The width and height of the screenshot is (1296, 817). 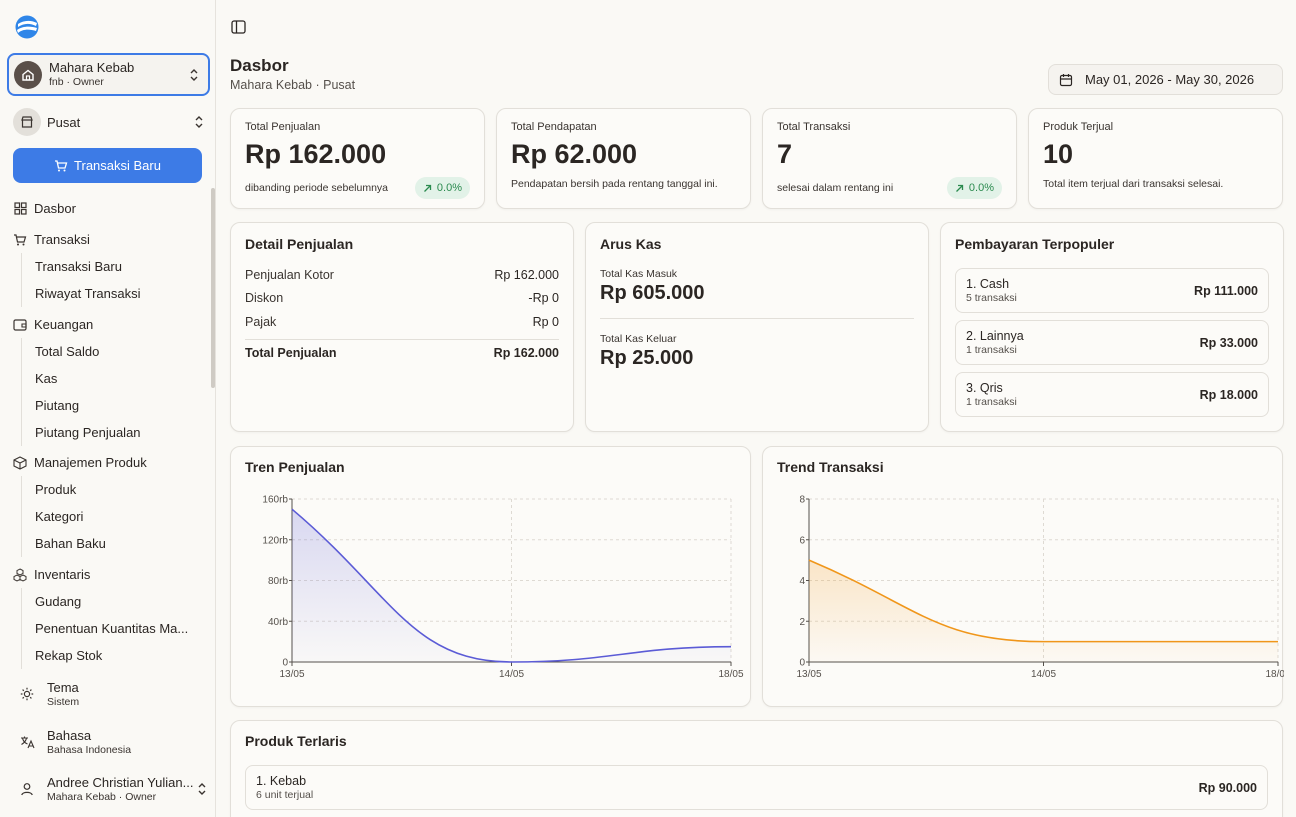 What do you see at coordinates (55, 208) in the screenshot?
I see `nav-label: Dasbor` at bounding box center [55, 208].